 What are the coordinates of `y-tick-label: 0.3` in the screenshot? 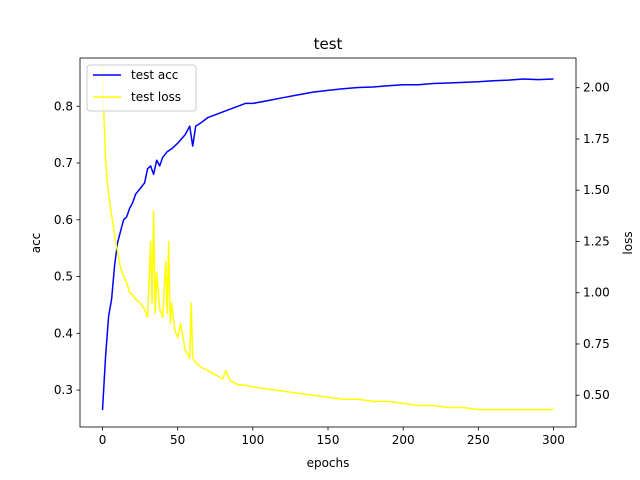 It's located at (63, 390).